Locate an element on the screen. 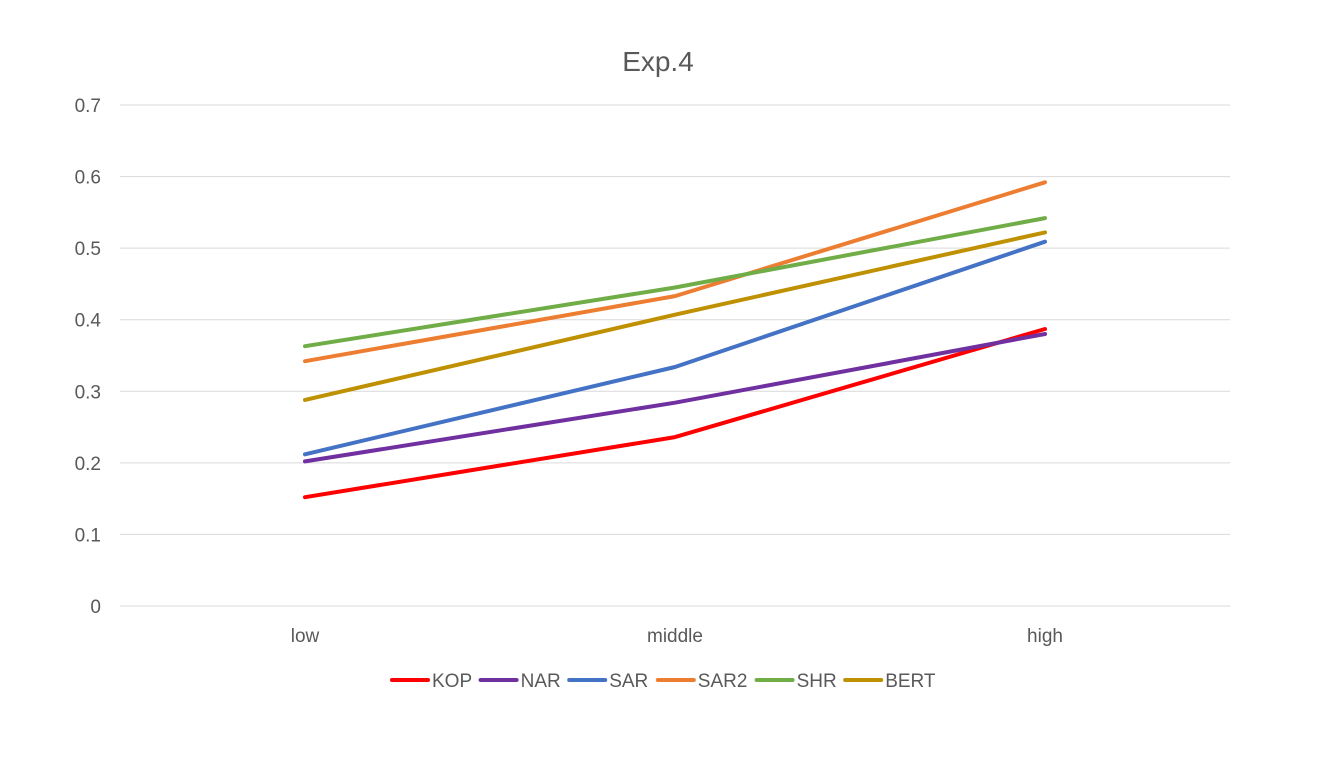 The height and width of the screenshot is (762, 1320). y-tick-label: 0.1 is located at coordinates (88, 535).